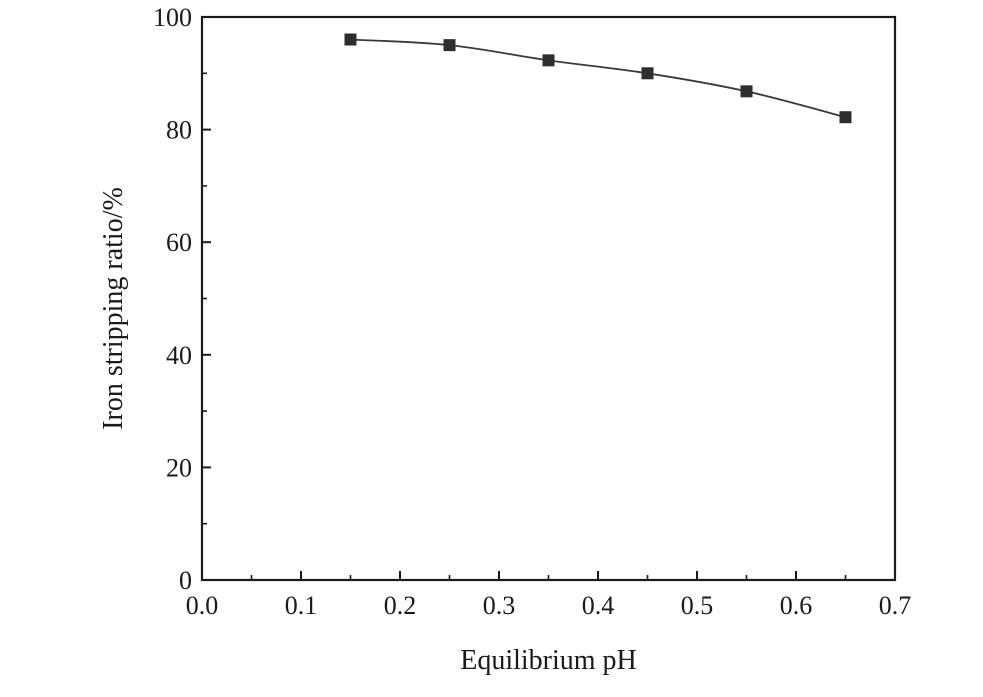 The image size is (983, 697). I want to click on x-tick-label: 0.6, so click(796, 605).